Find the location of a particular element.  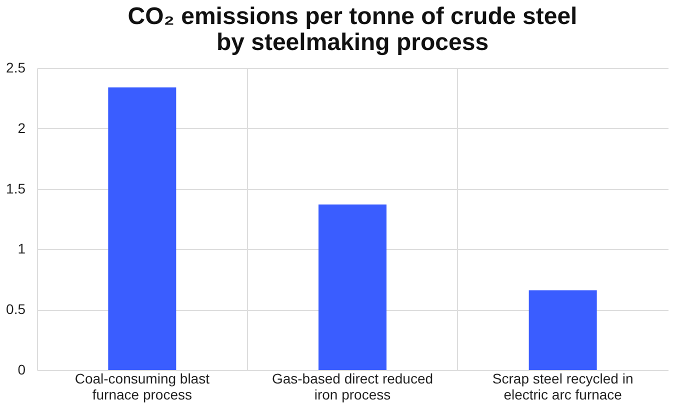

x-tick-label: Coal-consuming blast furnace process is located at coordinates (142, 386).